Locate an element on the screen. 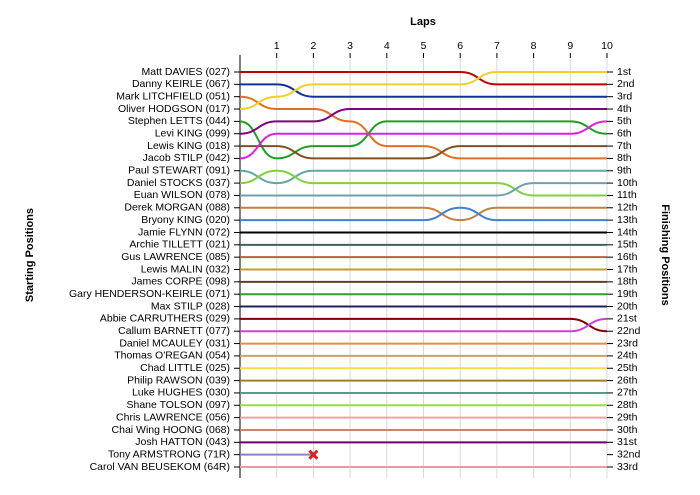 The image size is (700, 495). driver-label: Jamie FLYNN (072) is located at coordinates (184, 232).